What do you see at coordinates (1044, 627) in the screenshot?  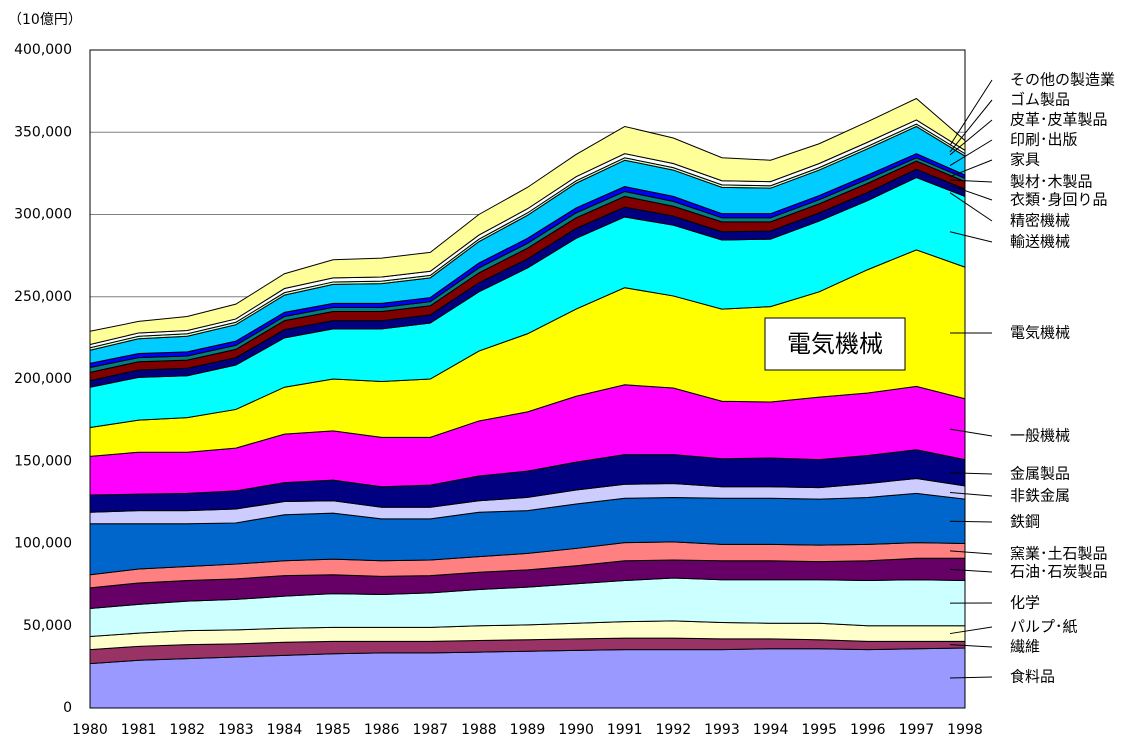 I see `legend-label: パルプ･紙` at bounding box center [1044, 627].